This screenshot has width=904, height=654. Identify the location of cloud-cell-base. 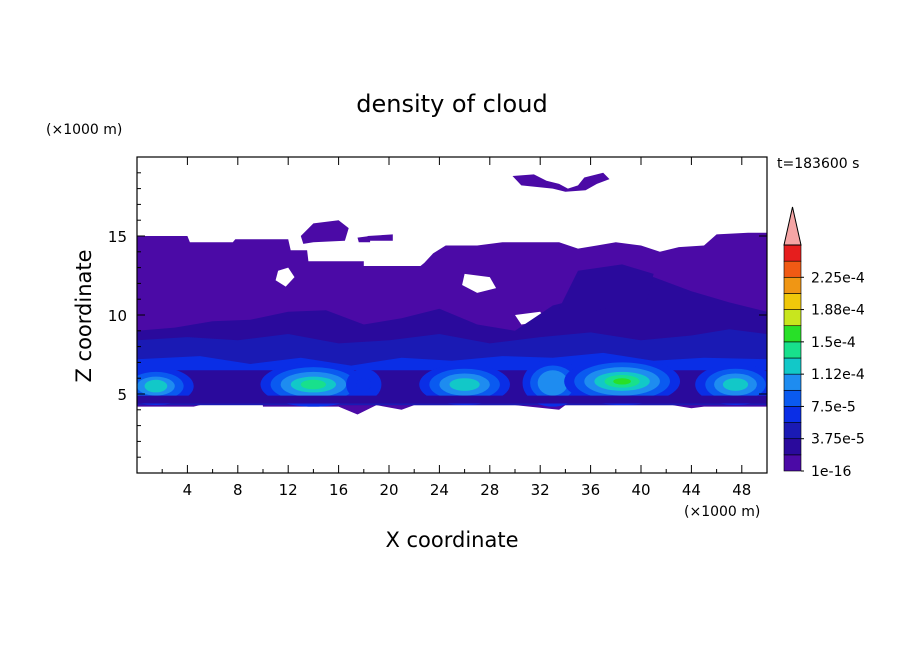
(452, 399).